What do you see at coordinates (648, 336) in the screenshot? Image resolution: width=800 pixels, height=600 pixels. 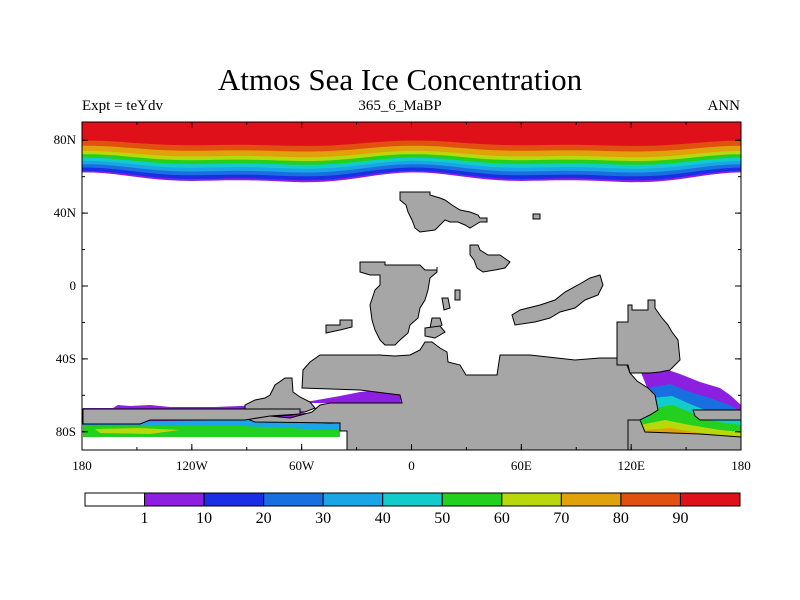 I see `land-east-antarctica-block` at bounding box center [648, 336].